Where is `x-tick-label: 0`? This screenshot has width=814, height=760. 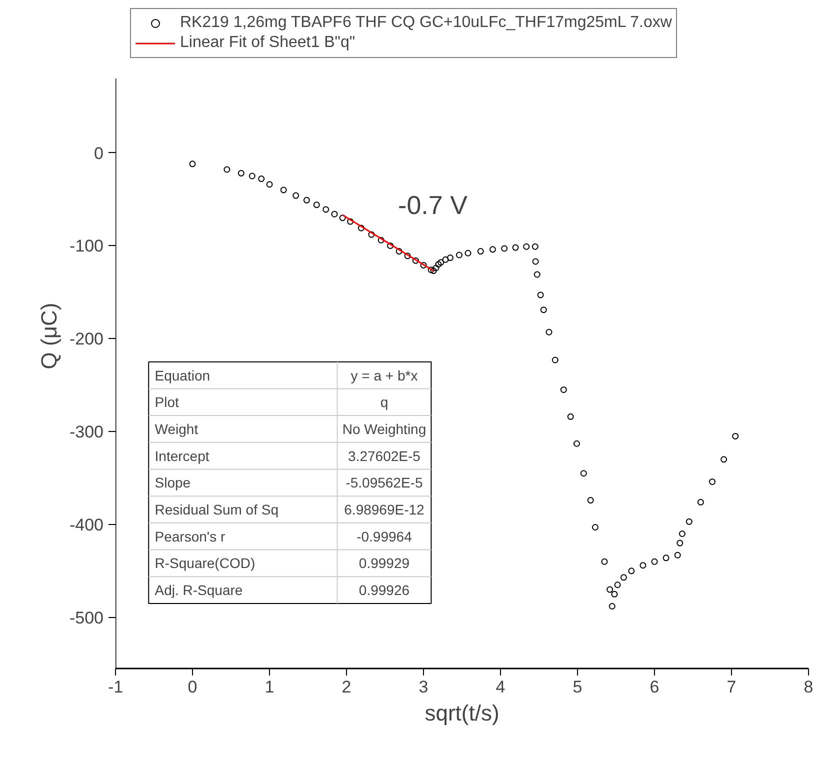
x-tick-label: 0 is located at coordinates (193, 687).